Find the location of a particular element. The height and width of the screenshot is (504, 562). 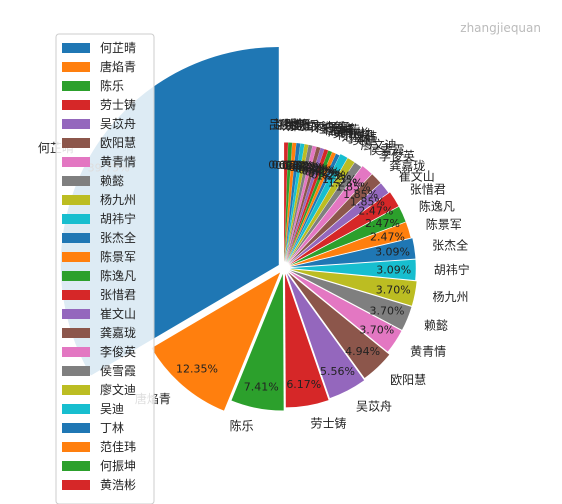

category-label: 吴苡舟 is located at coordinates (374, 406).